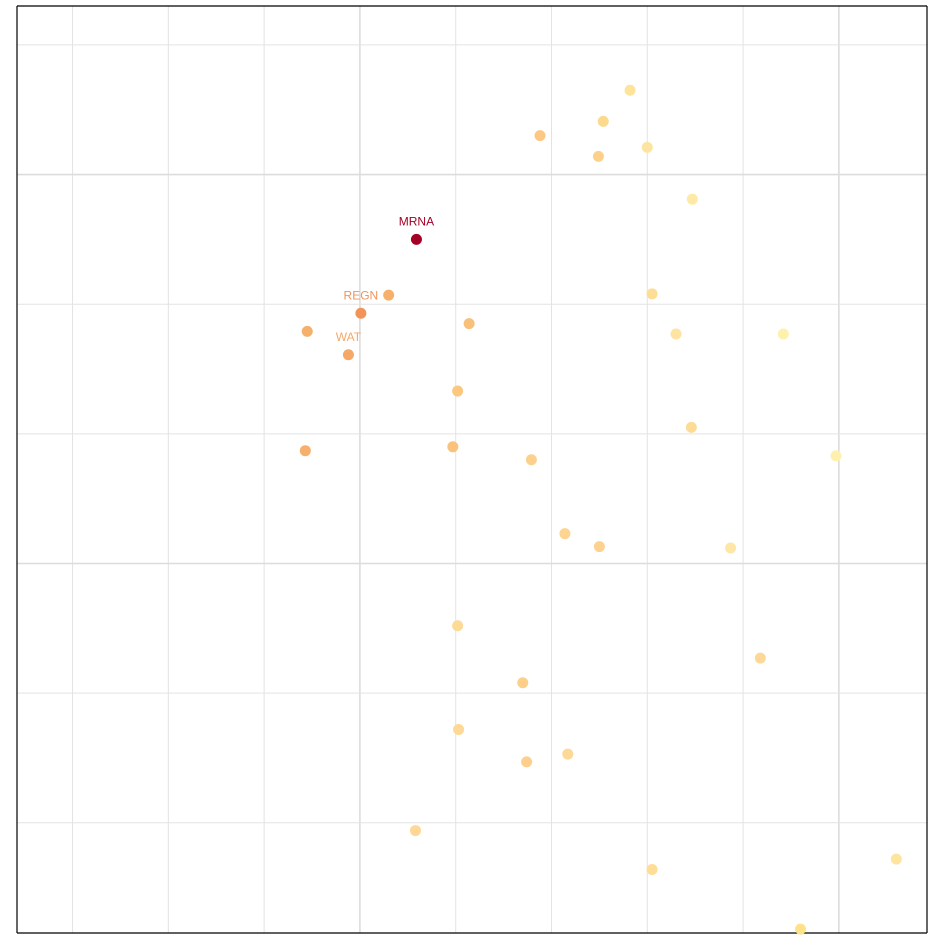  I want to click on point-label-regn: REGN, so click(361, 295).